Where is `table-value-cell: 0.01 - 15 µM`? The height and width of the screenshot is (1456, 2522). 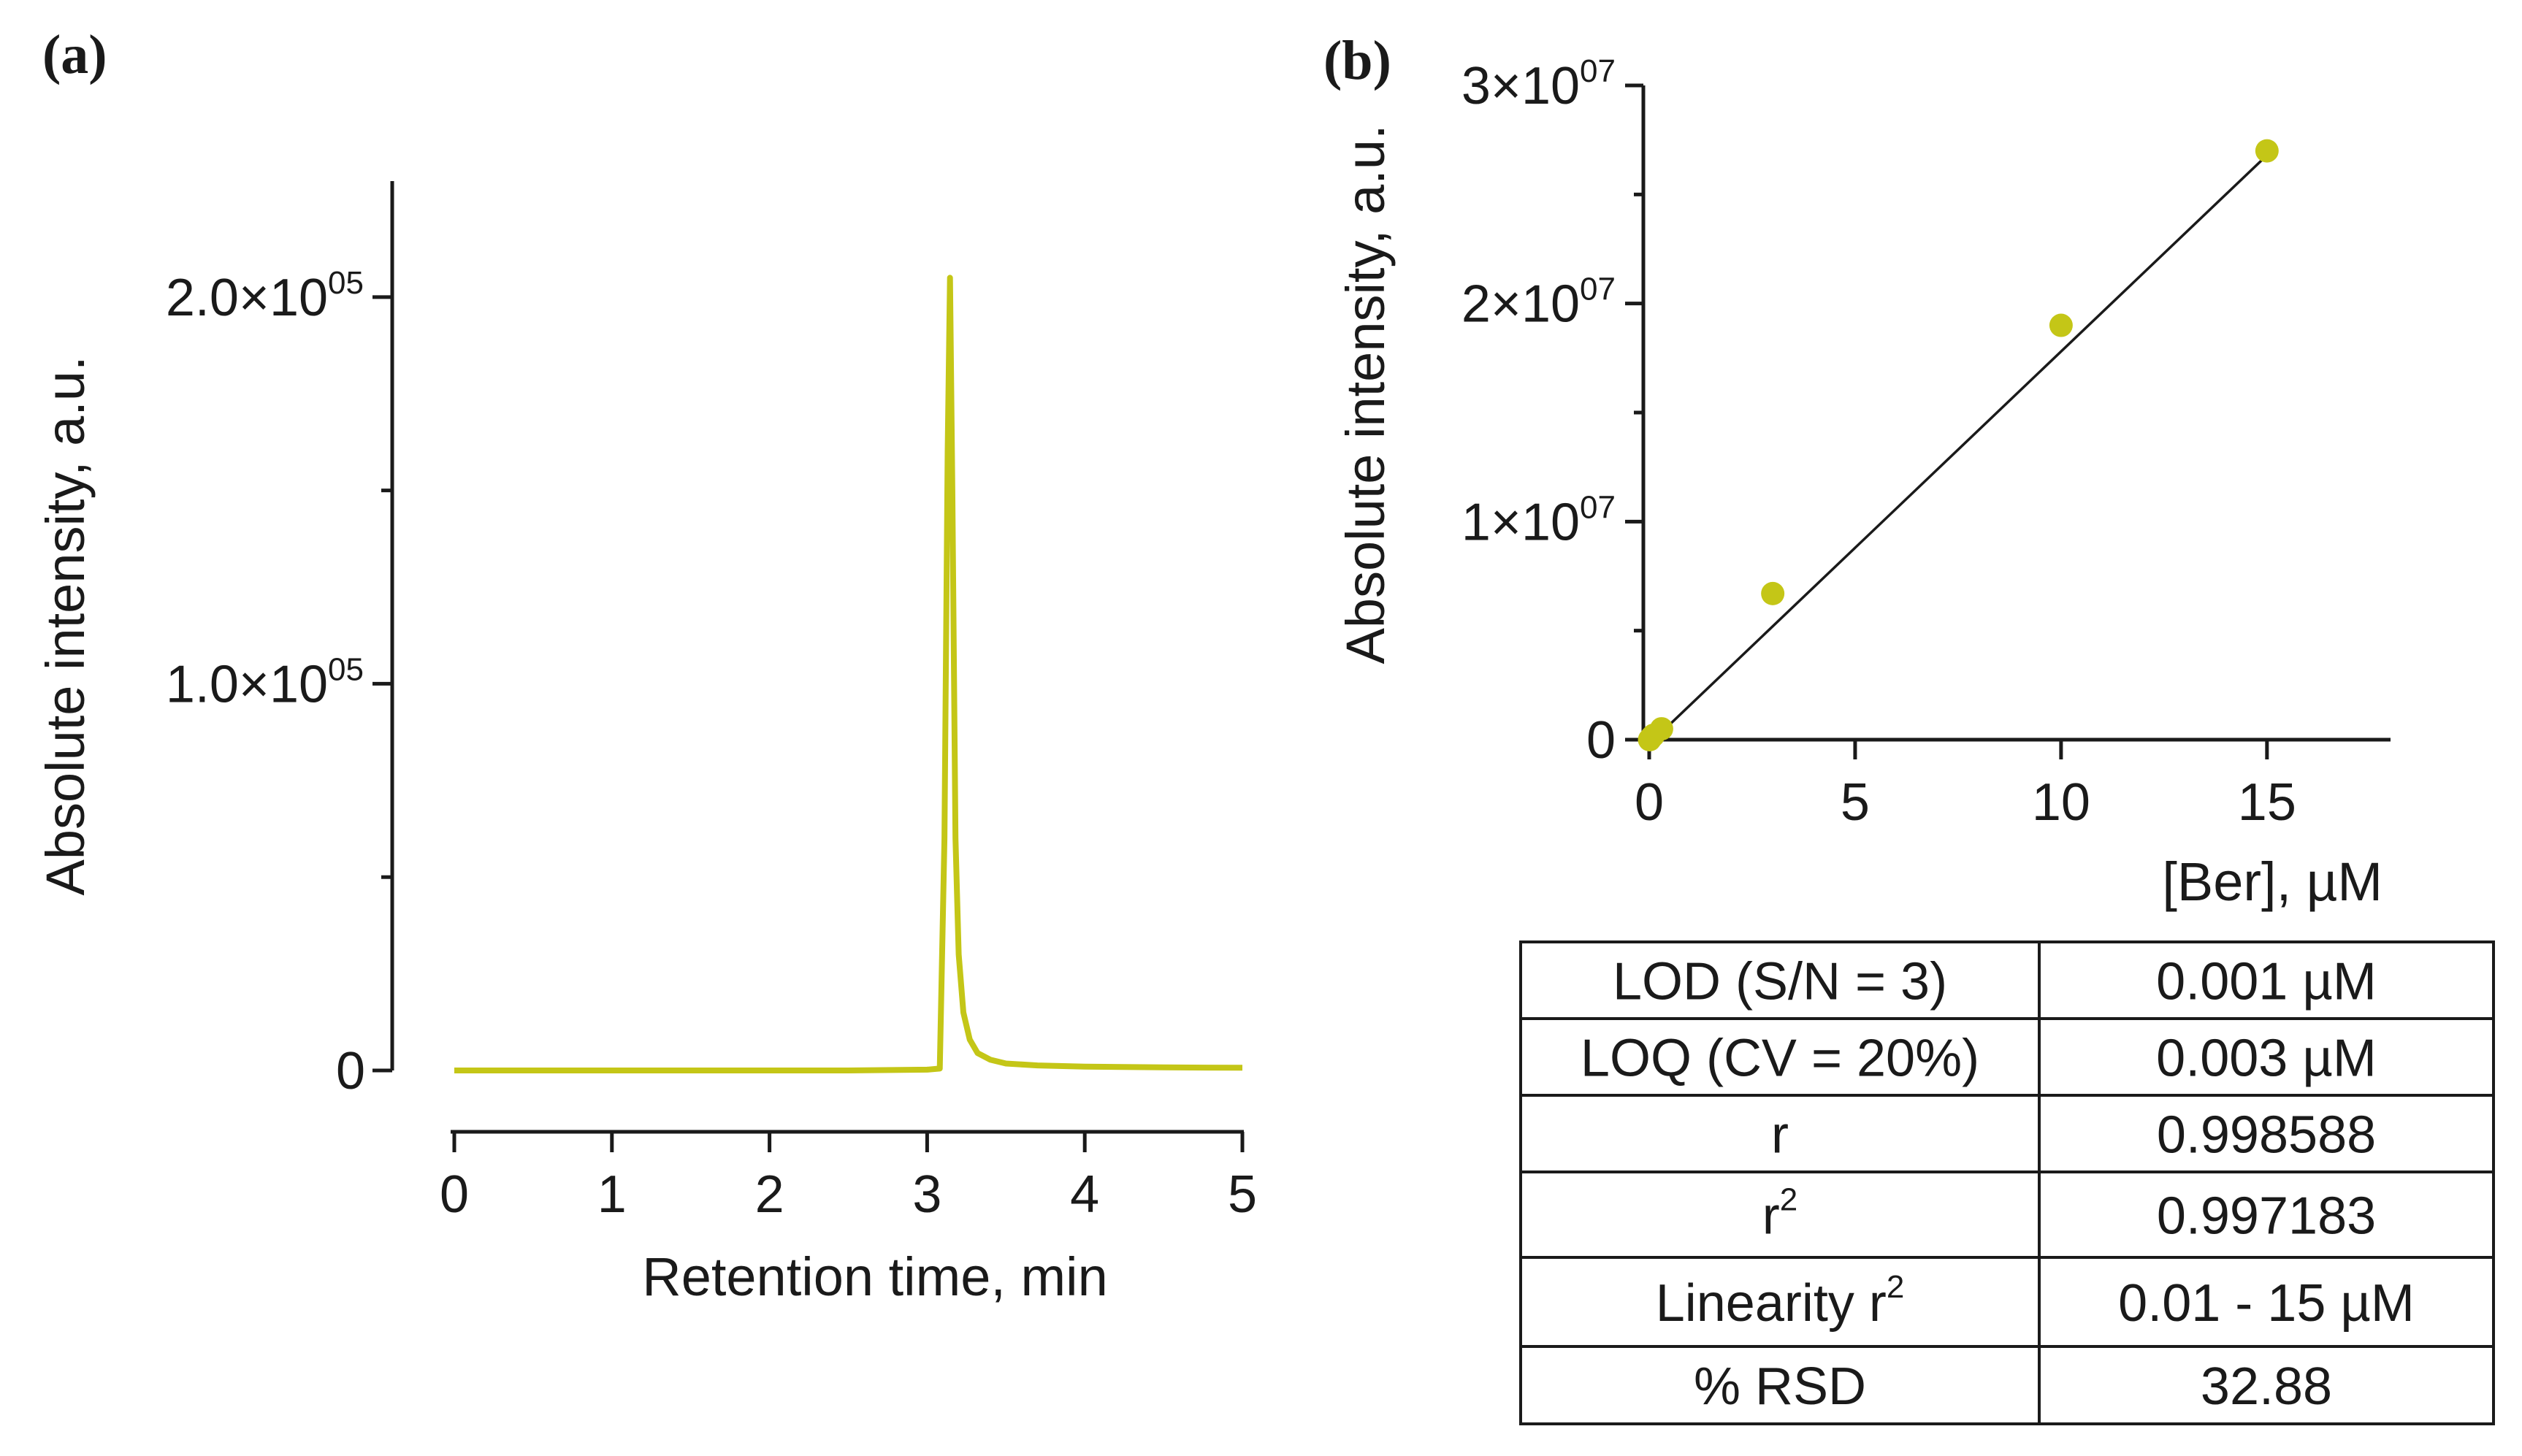
table-value-cell: 0.01 - 15 µM is located at coordinates (2266, 1303).